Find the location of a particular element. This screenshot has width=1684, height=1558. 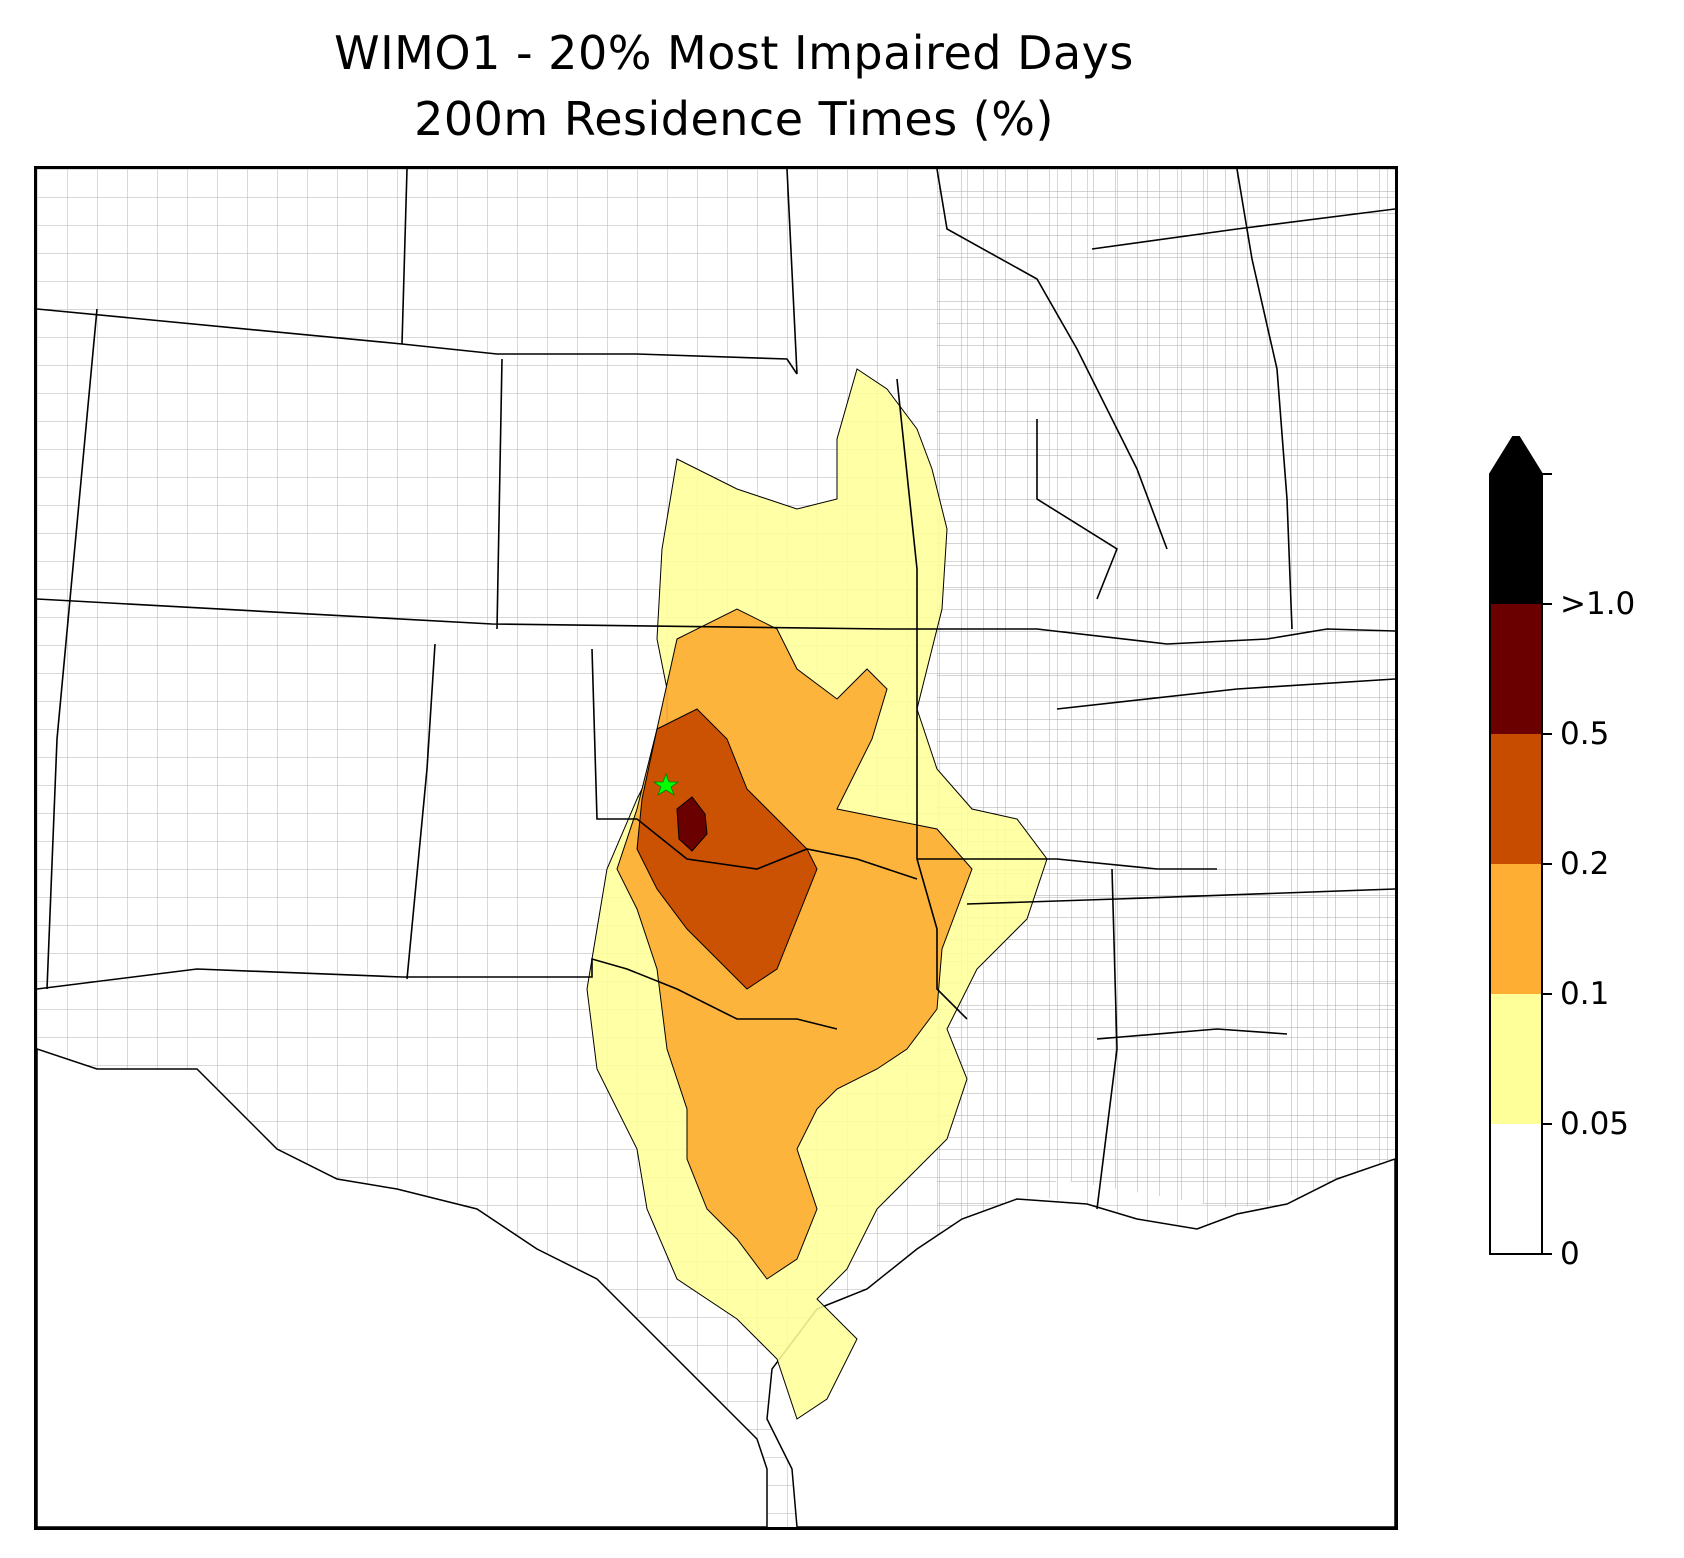

contour-0.5 is located at coordinates (692, 824).